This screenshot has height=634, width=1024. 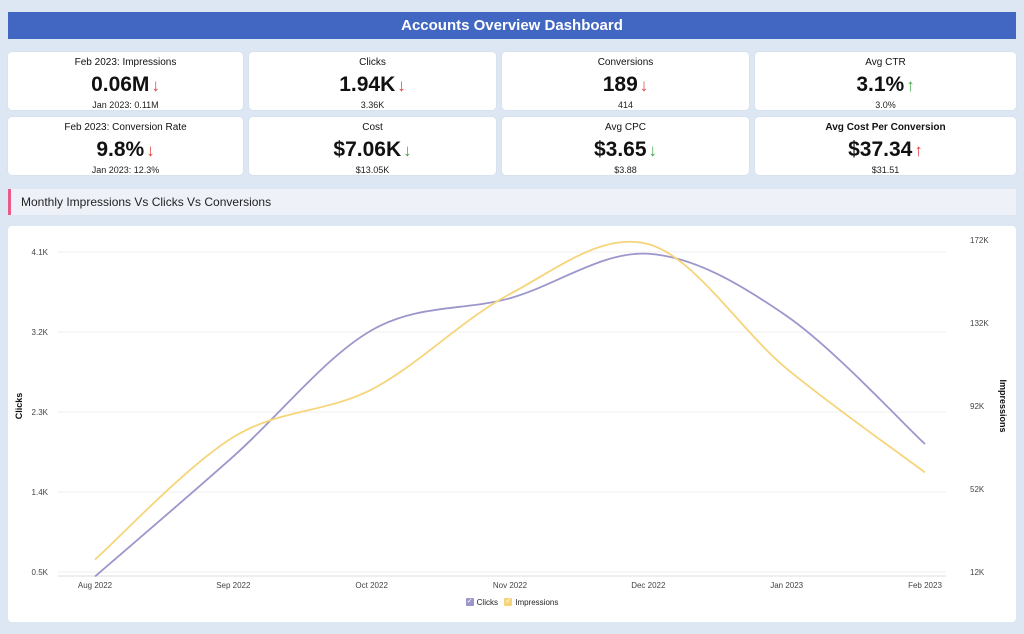 I want to click on kpi-label: Avg Cost Per Conversion, so click(x=885, y=127).